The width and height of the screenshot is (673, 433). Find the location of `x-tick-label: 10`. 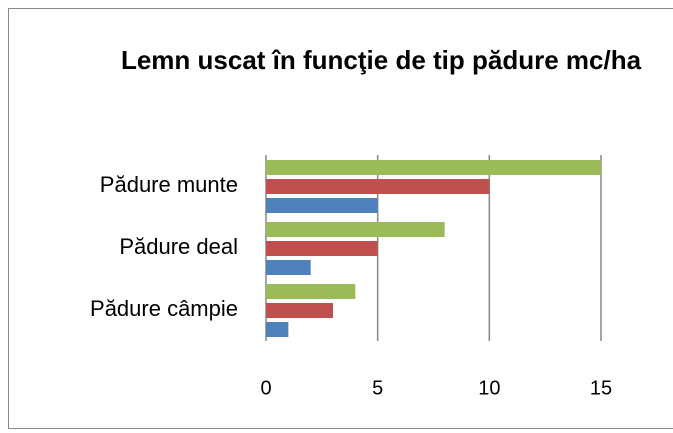

x-tick-label: 10 is located at coordinates (489, 388).